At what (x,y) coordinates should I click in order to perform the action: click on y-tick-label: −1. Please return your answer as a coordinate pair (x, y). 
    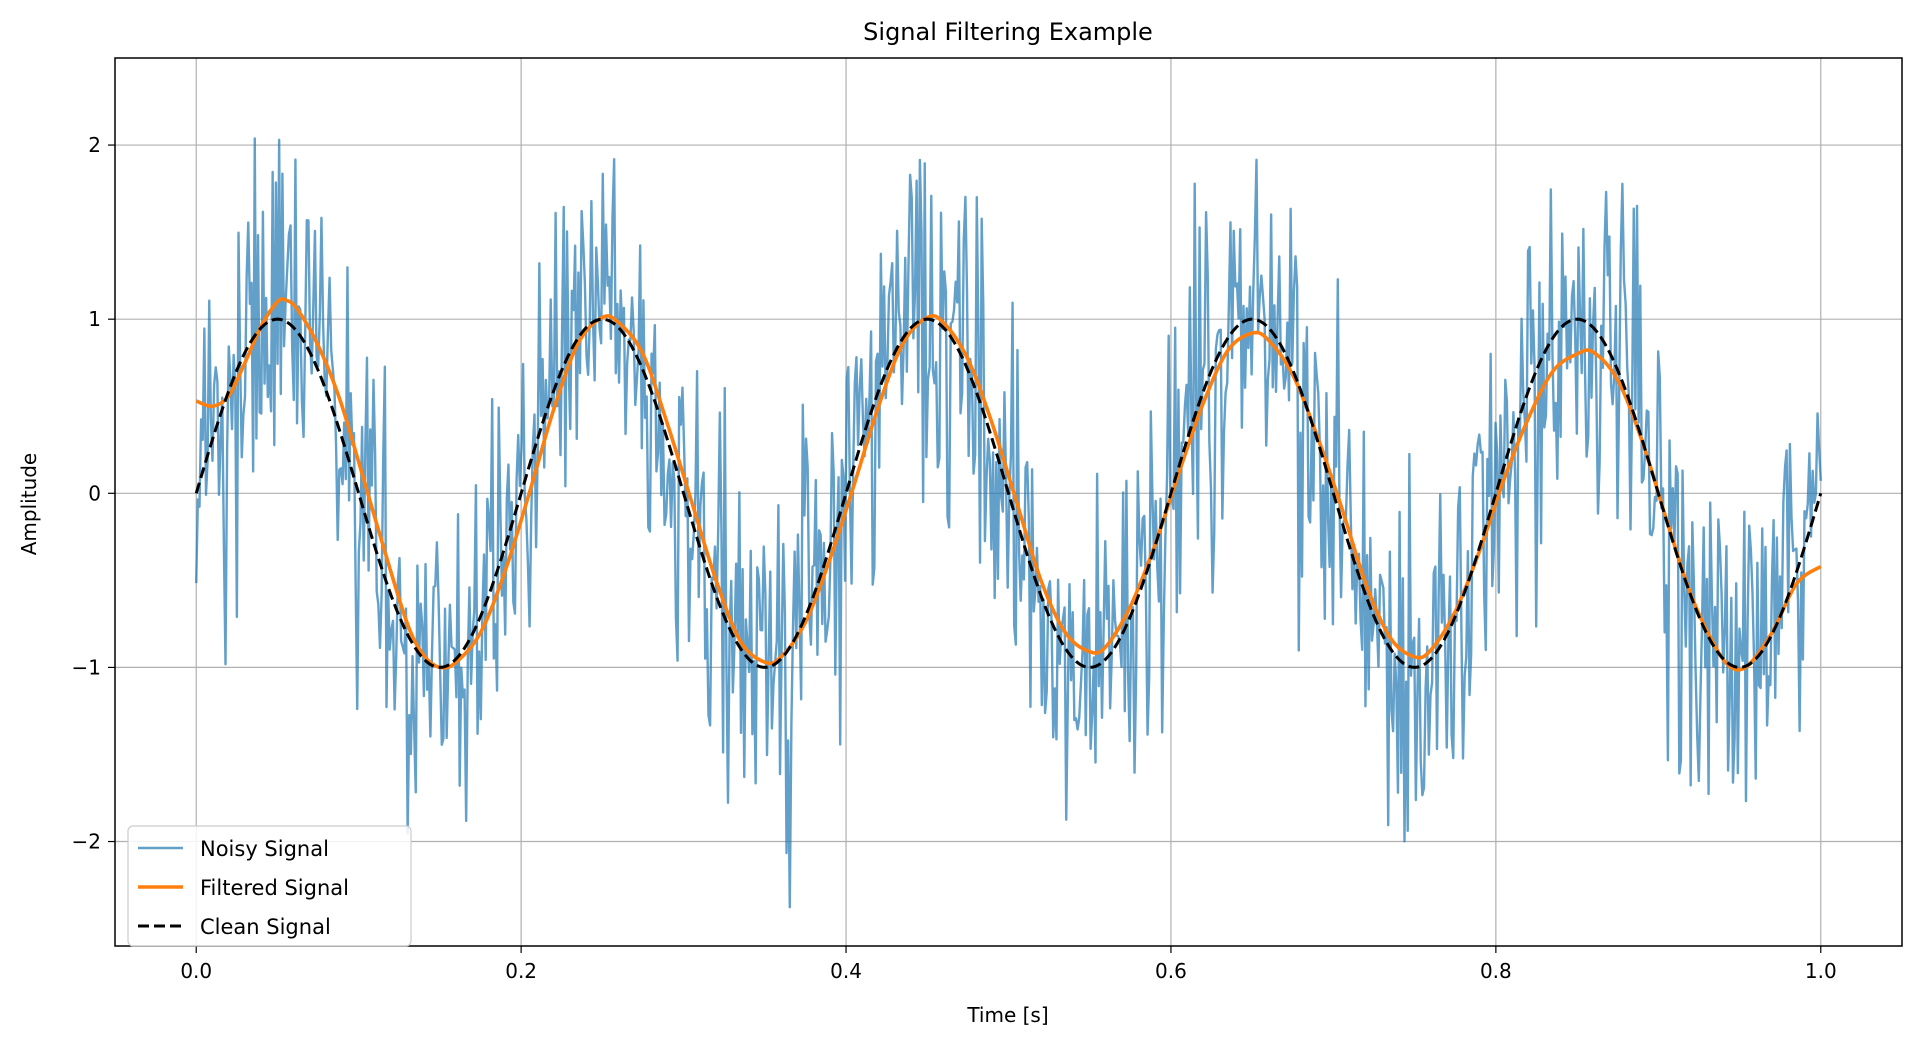
    Looking at the image, I should click on (86, 667).